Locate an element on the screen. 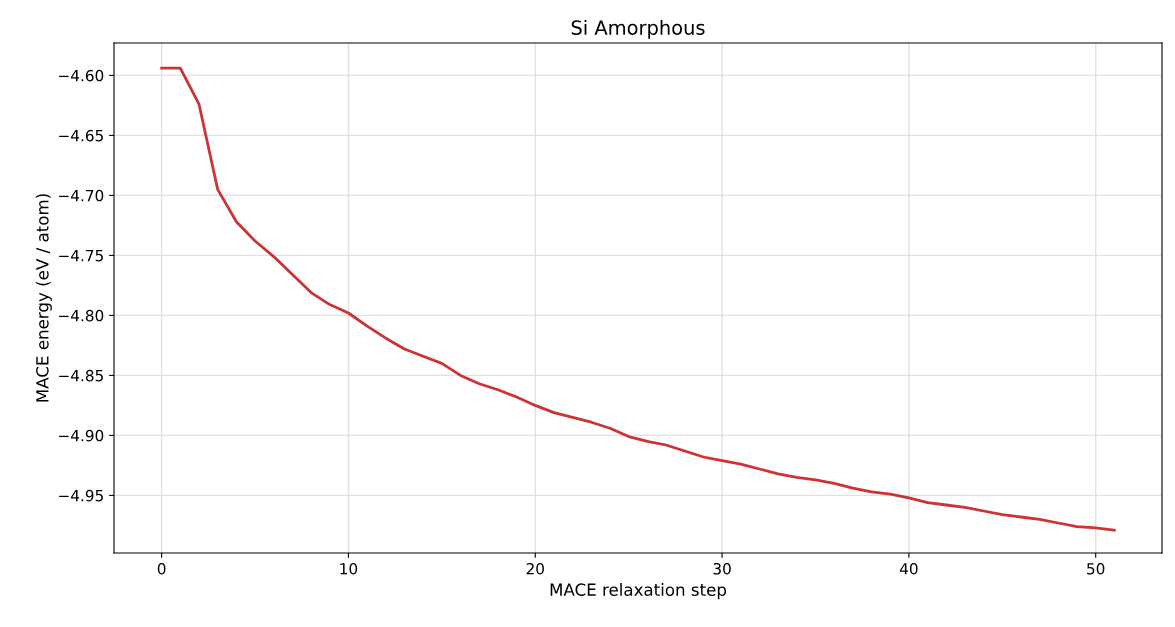  y-tick-label: −4.65 is located at coordinates (81, 135).